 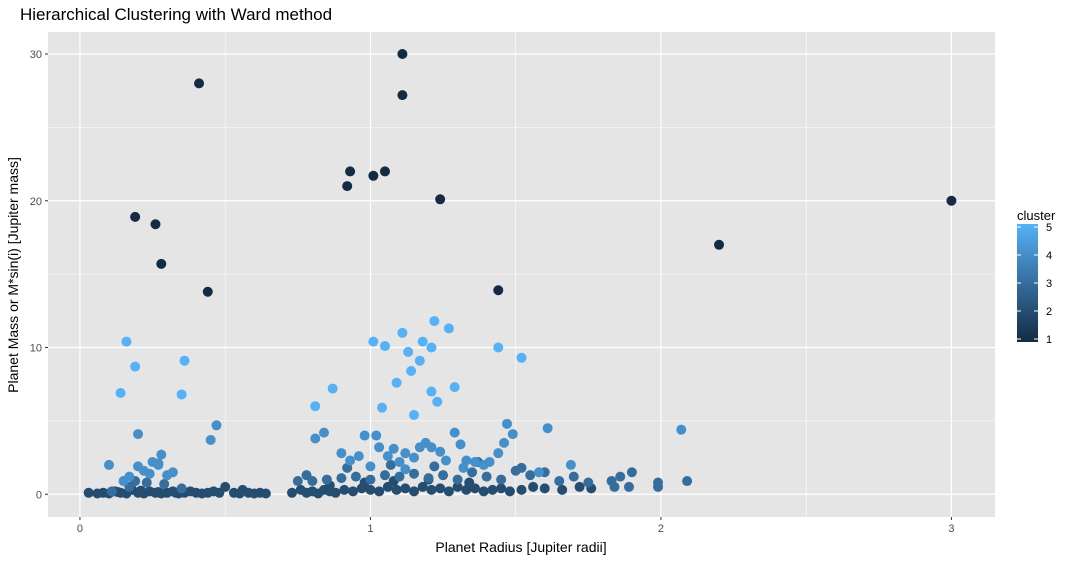 I want to click on legend-tick-label: 2, so click(x=1049, y=312).